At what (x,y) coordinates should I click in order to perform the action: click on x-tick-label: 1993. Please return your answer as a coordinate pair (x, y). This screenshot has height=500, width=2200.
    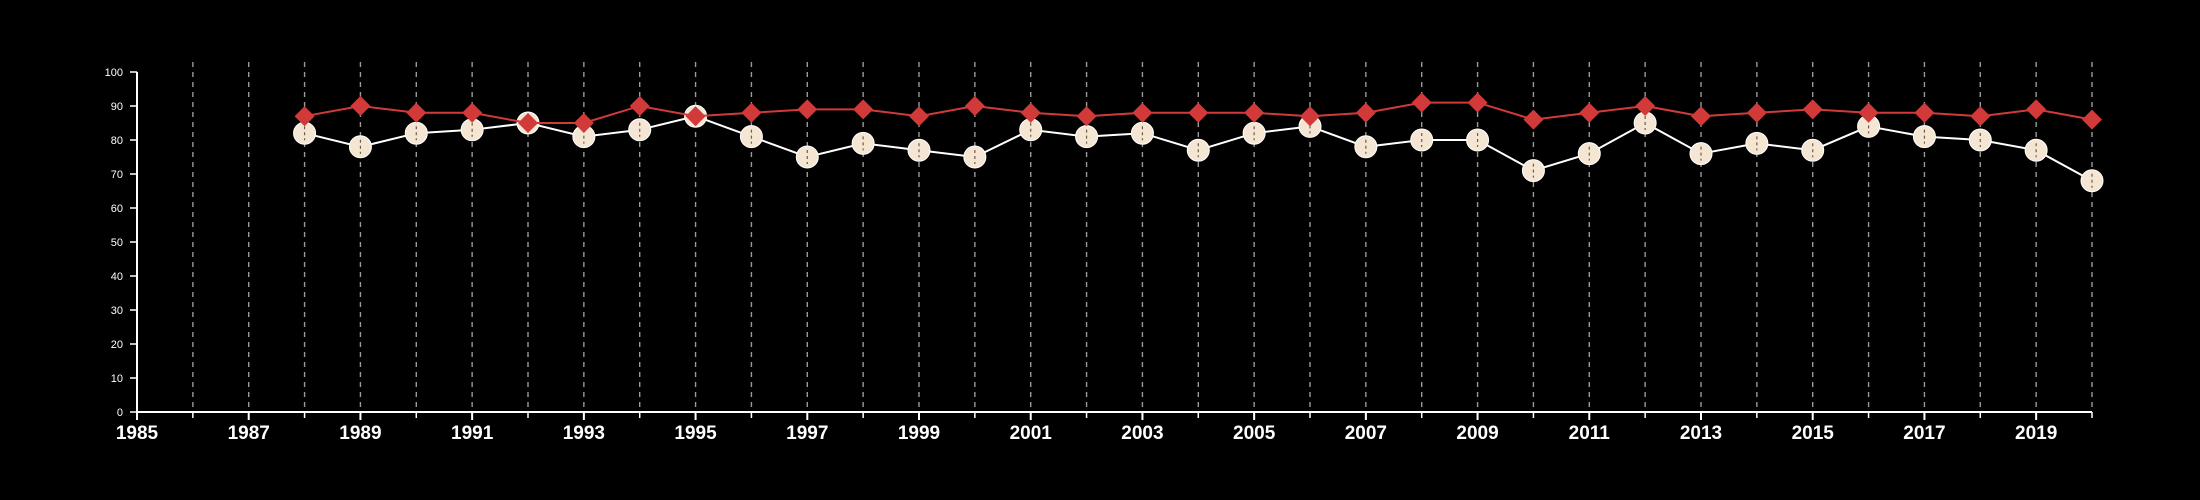
    Looking at the image, I should click on (584, 433).